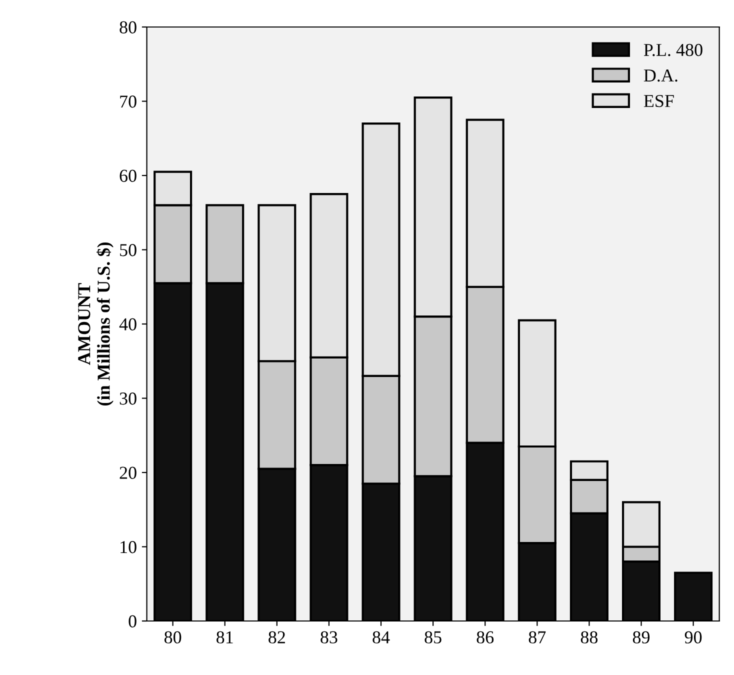  I want to click on x-tick-label: 85, so click(433, 637).